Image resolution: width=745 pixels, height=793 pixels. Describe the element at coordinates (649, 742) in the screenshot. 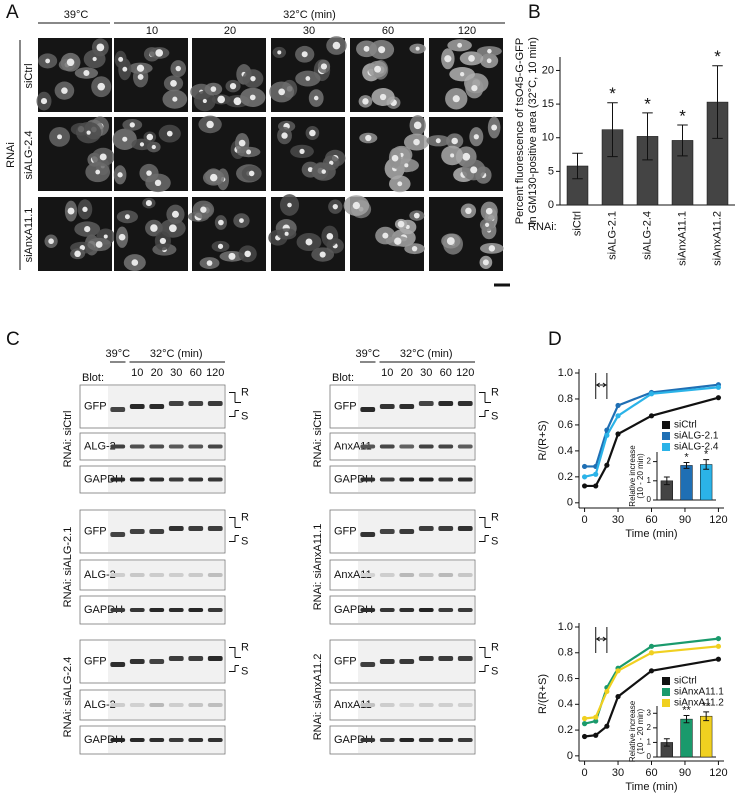

I see `y-tick-label: 1` at that location.